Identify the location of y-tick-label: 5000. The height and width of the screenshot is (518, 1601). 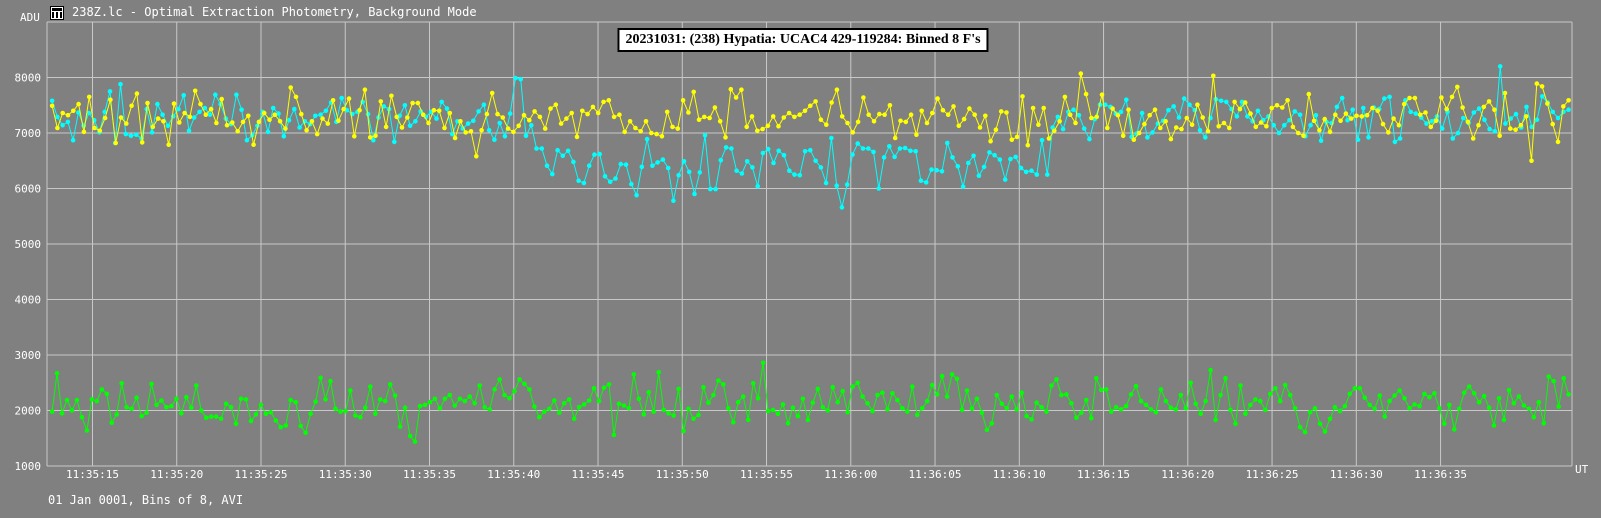
(28, 244).